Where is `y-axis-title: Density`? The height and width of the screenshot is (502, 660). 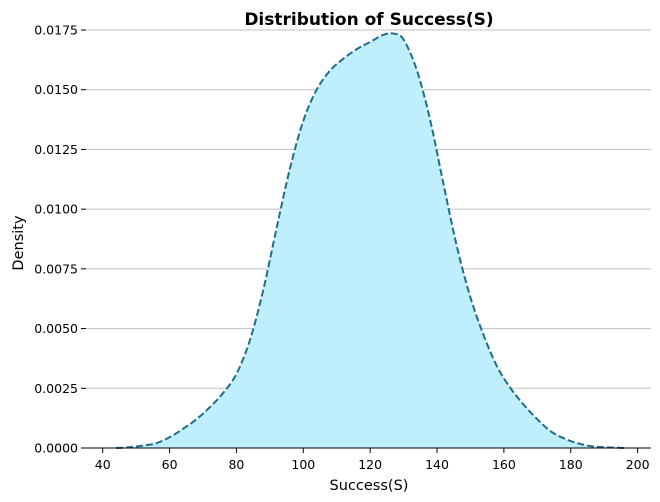
y-axis-title: Density is located at coordinates (19, 243).